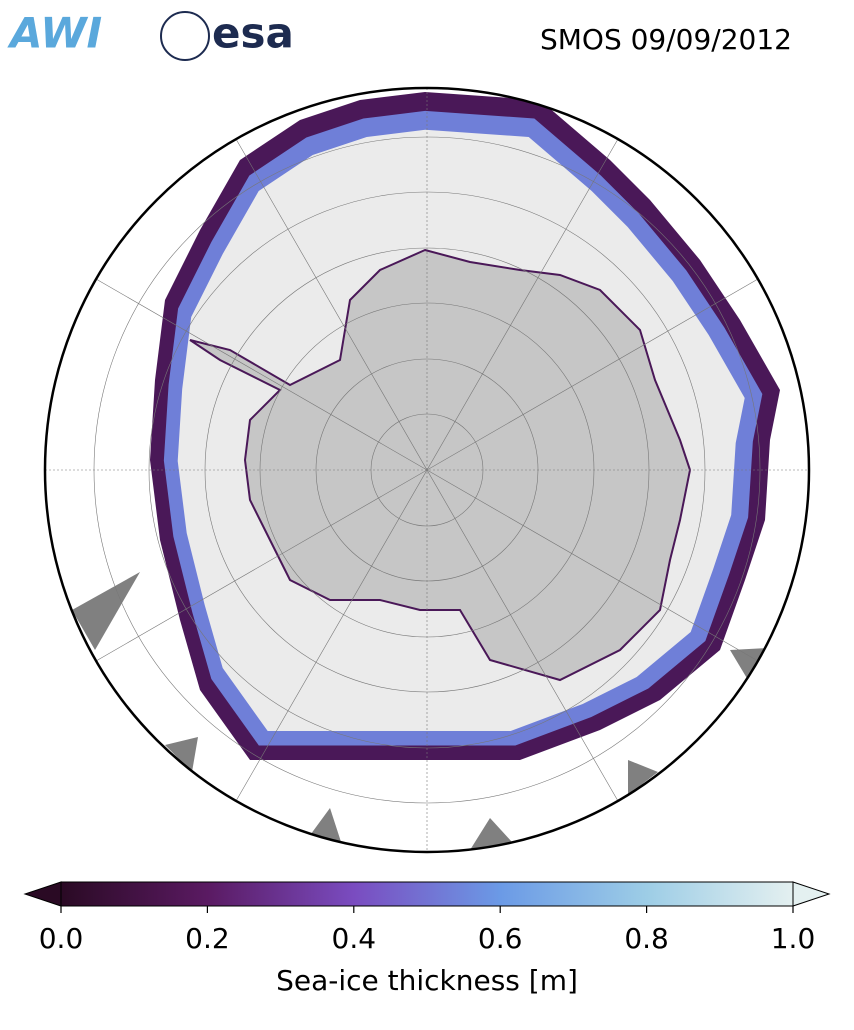 This screenshot has width=854, height=1030. I want to click on colorbar-tick-label: 0.0, so click(61, 938).